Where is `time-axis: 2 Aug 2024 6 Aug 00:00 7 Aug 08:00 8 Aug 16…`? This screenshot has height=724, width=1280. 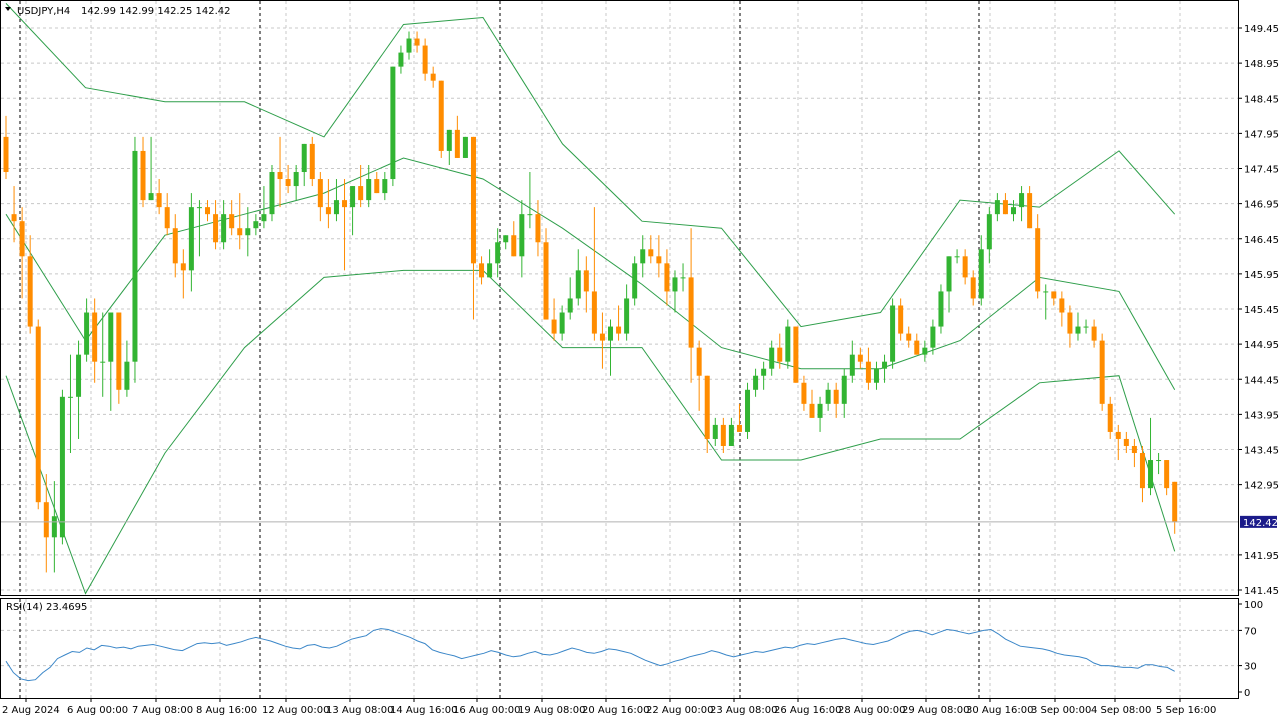 time-axis: 2 Aug 2024 6 Aug 00:00 7 Aug 08:00 8 Aug 16… is located at coordinates (609, 707).